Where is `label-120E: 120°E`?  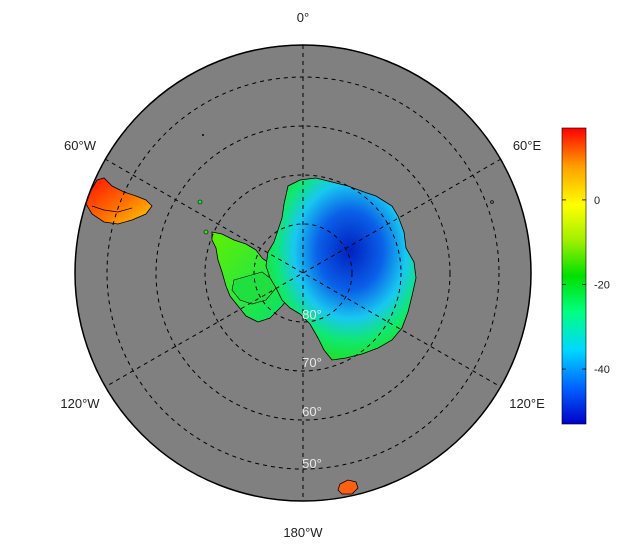
label-120E: 120°E is located at coordinates (527, 403).